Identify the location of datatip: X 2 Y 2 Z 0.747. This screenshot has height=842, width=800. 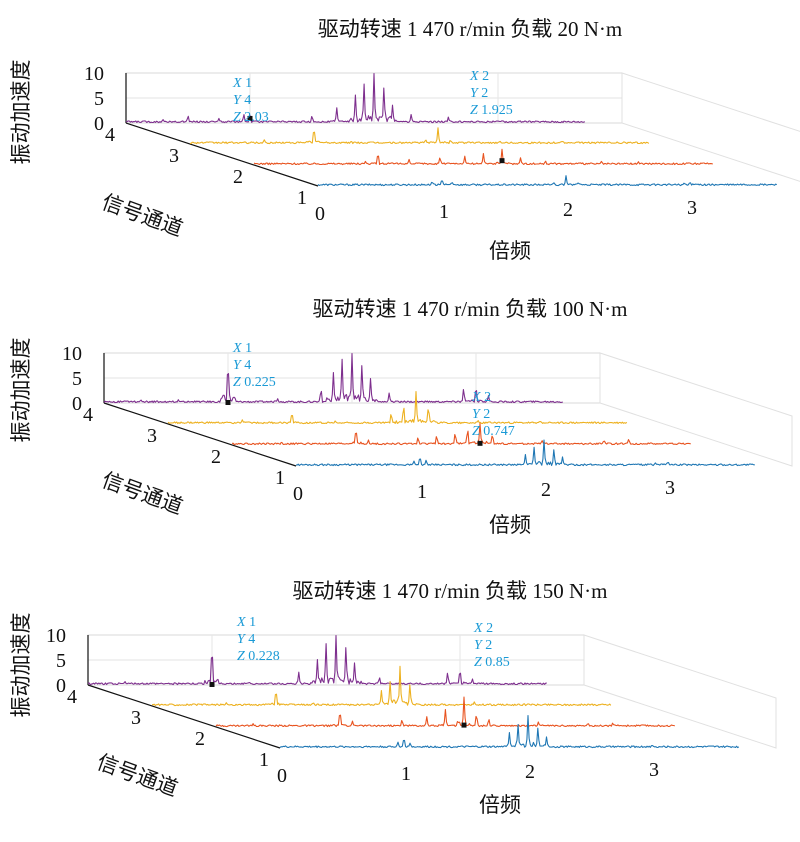
(493, 414).